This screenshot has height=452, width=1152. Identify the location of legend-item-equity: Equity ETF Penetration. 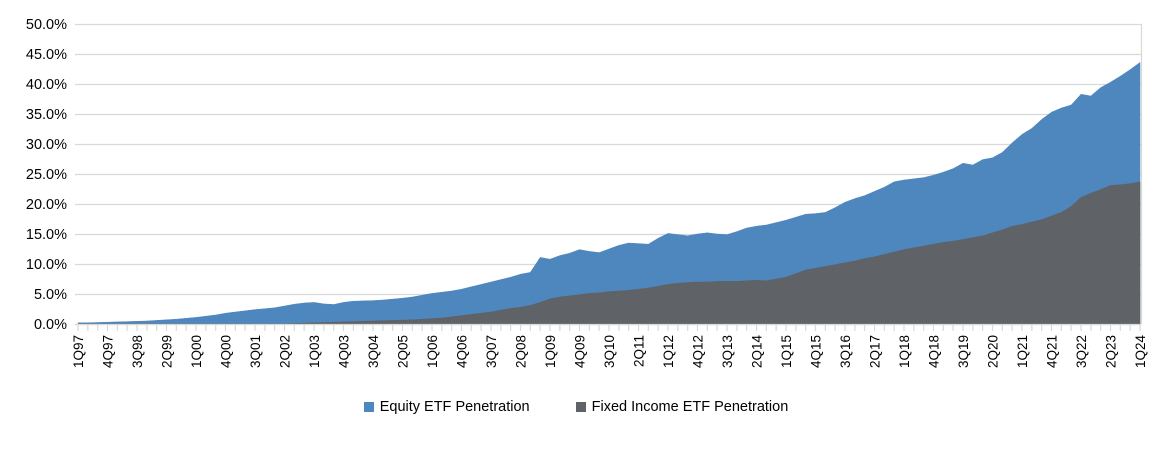
(446, 407).